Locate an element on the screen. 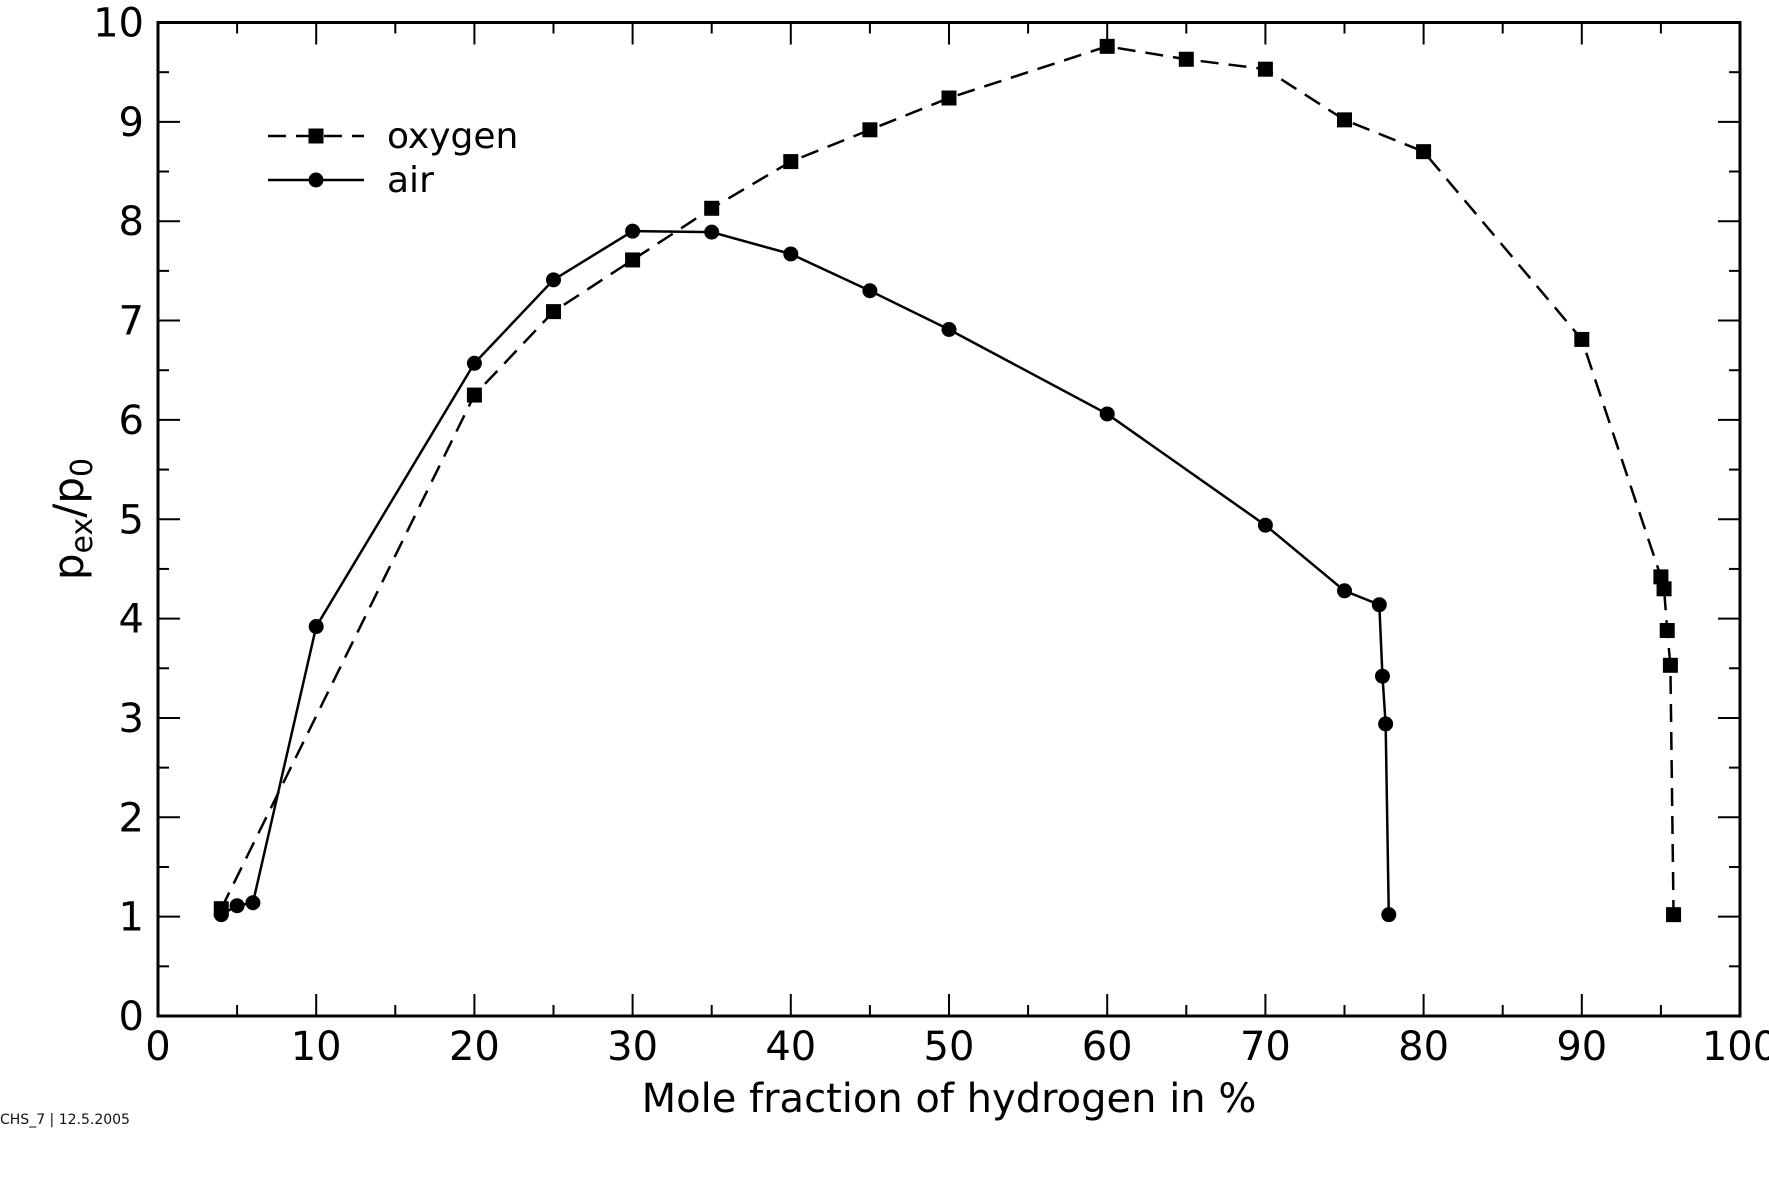  y-tick-label: 5 is located at coordinates (131, 520).